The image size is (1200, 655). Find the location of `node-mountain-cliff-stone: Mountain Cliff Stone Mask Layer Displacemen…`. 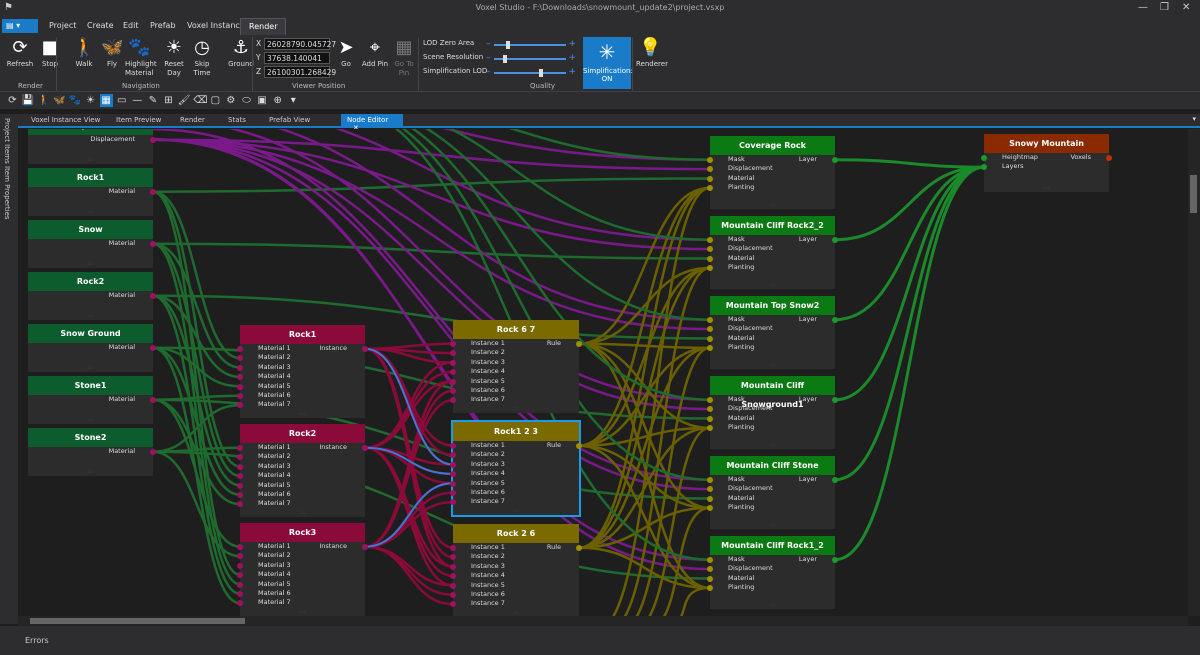

node-mountain-cliff-stone: Mountain Cliff Stone Mask Layer Displacemen… is located at coordinates (772, 492).